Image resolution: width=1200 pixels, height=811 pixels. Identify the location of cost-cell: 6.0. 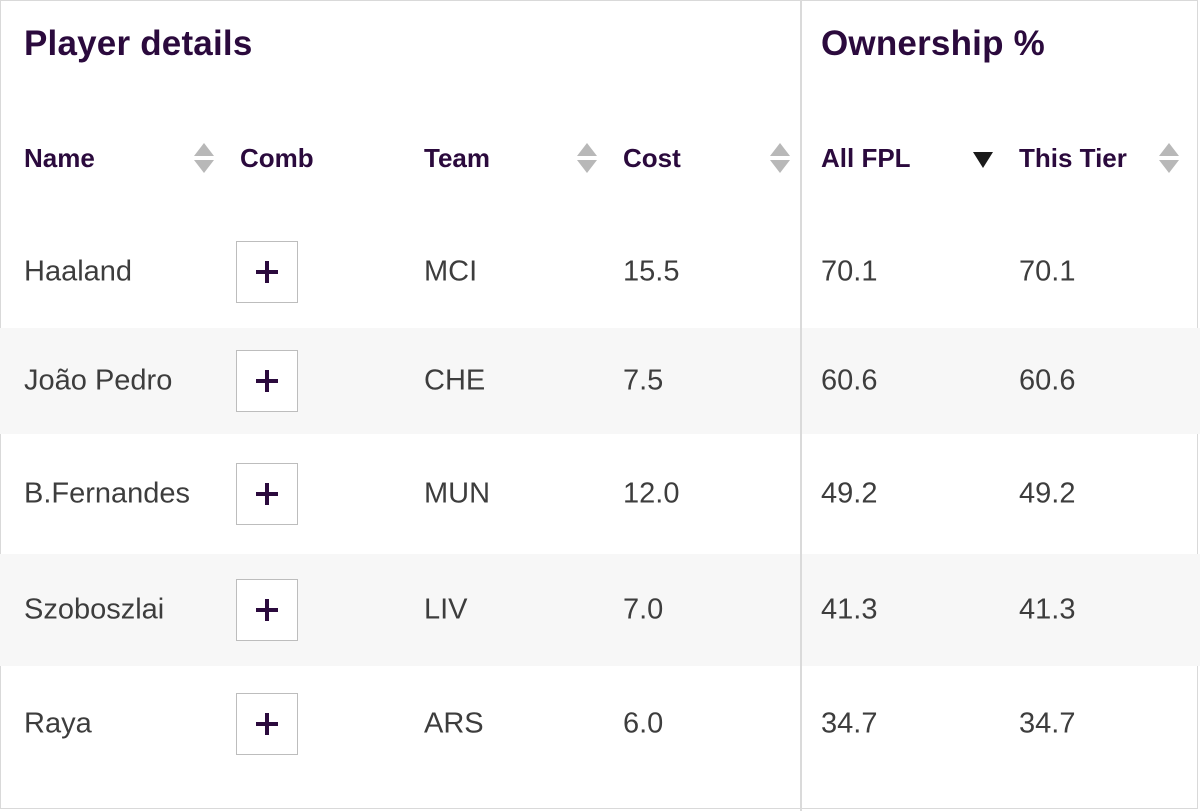
(643, 723).